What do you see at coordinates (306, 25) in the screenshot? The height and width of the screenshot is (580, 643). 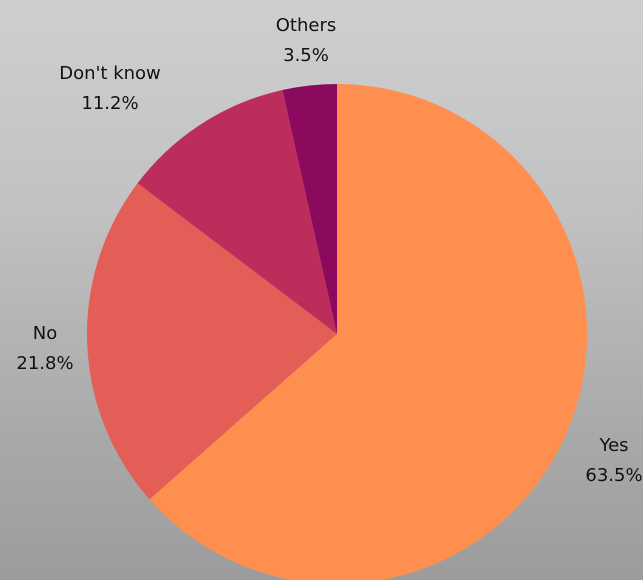 I see `slice-label-others: Others` at bounding box center [306, 25].